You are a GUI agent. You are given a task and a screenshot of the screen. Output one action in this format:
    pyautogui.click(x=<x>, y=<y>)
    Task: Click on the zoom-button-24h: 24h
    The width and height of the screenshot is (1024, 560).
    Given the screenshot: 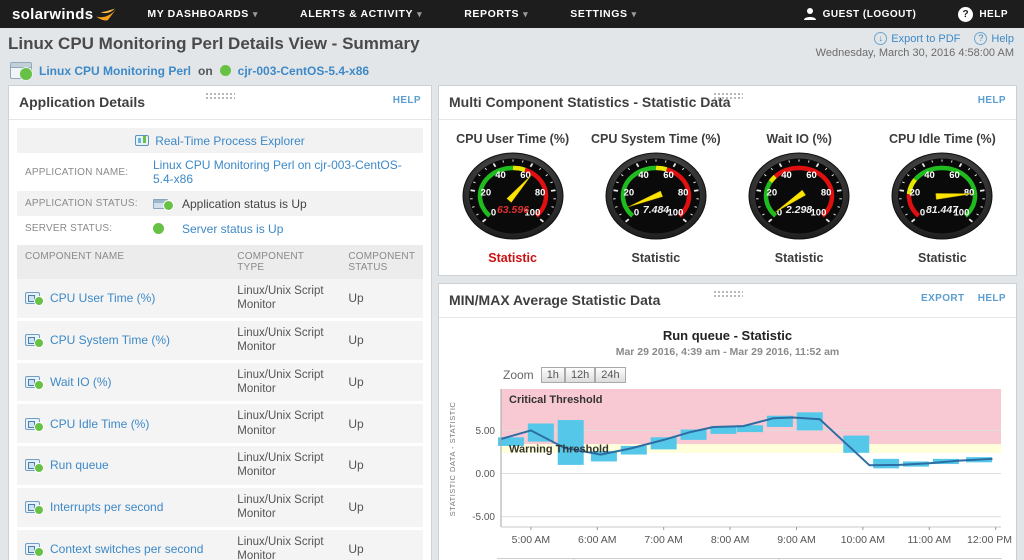 What is the action you would take?
    pyautogui.click(x=610, y=375)
    